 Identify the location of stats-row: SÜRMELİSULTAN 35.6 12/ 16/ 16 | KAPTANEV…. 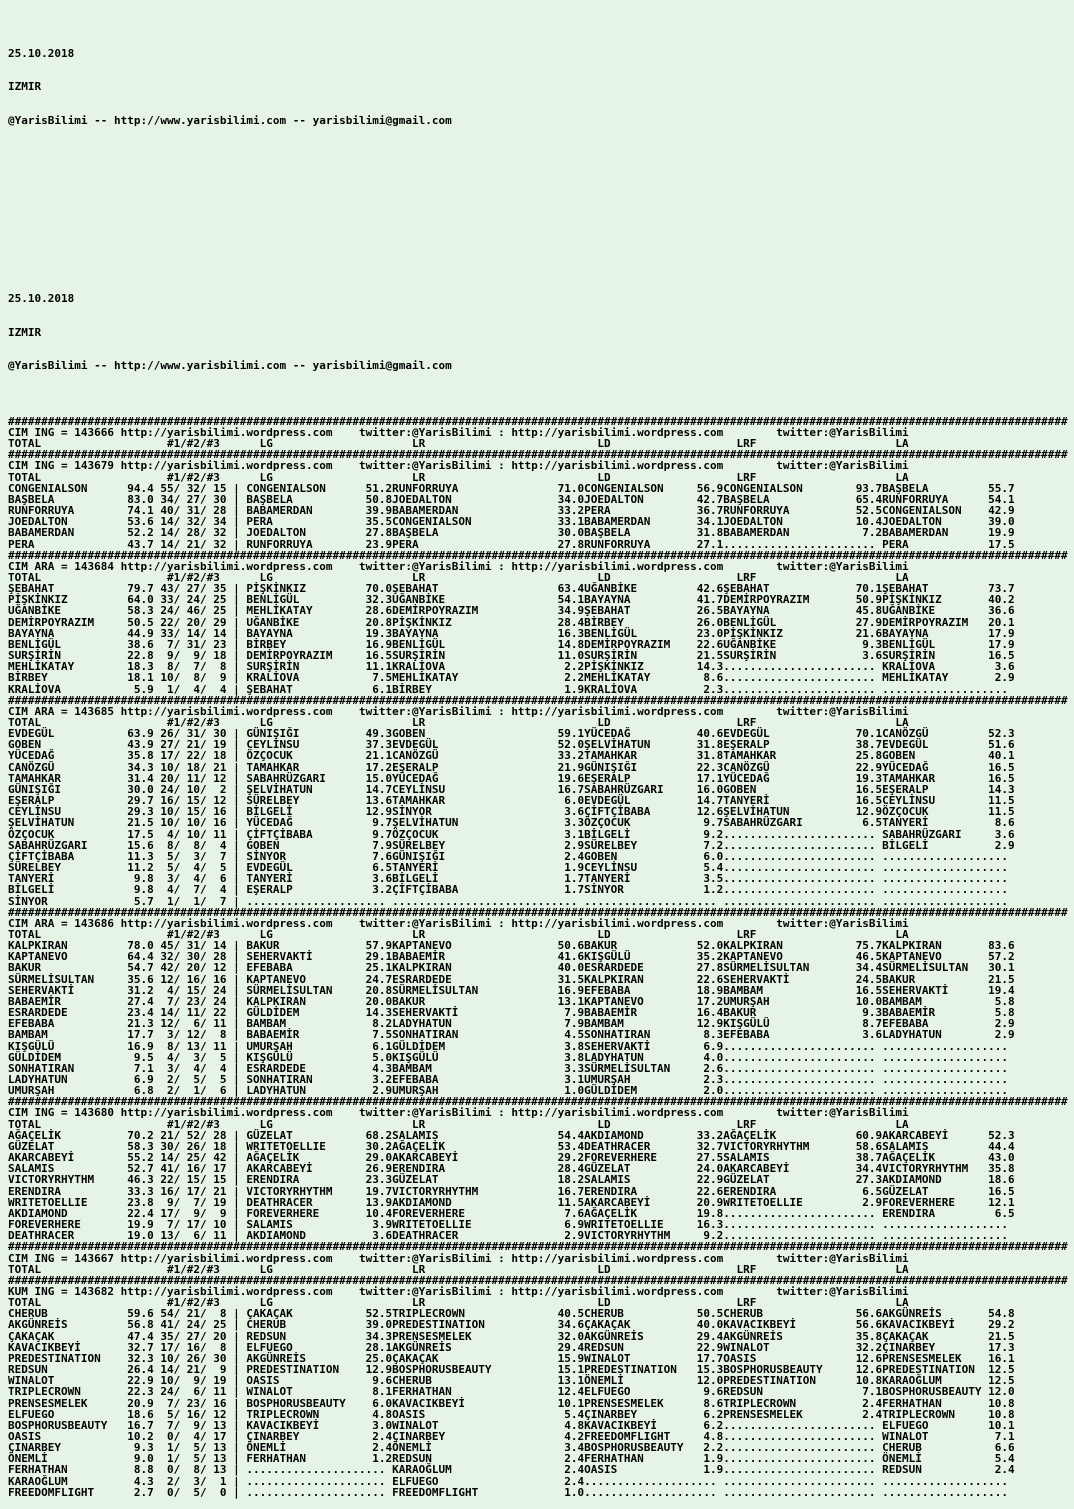
(511, 979).